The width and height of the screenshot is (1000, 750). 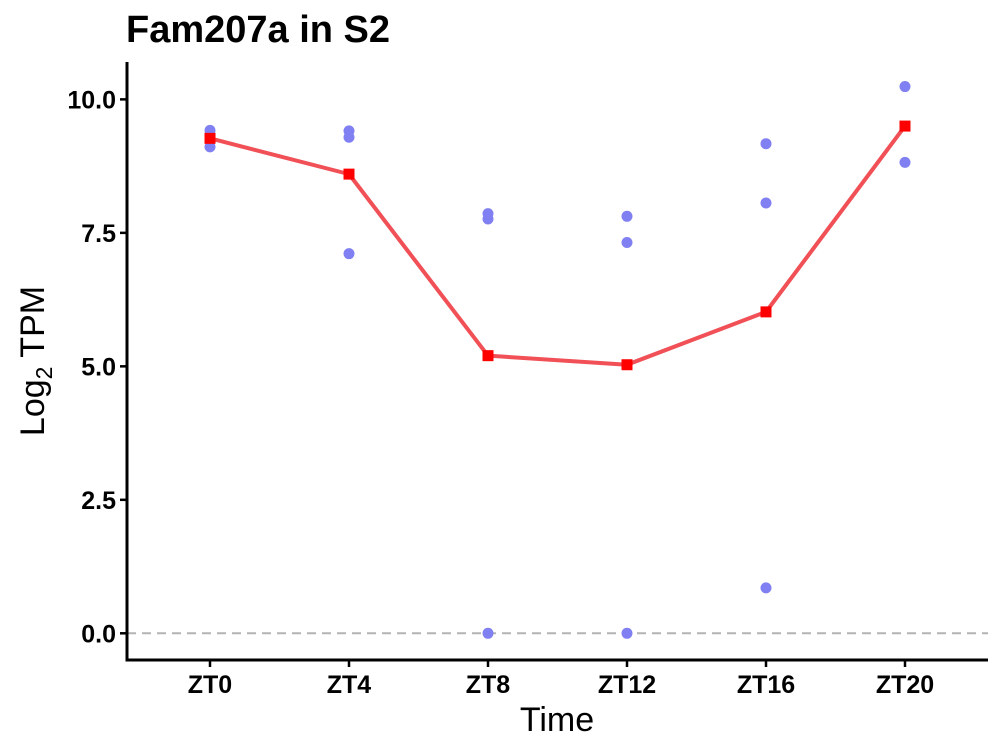 What do you see at coordinates (44, 373) in the screenshot?
I see `y-axis-title-subscript: 2` at bounding box center [44, 373].